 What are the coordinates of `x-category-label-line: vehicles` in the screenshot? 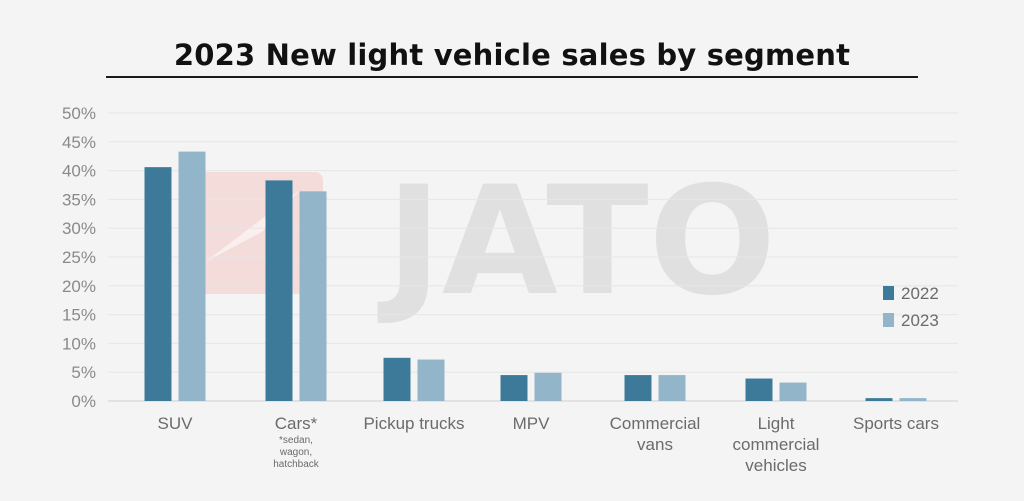 It's located at (775, 465).